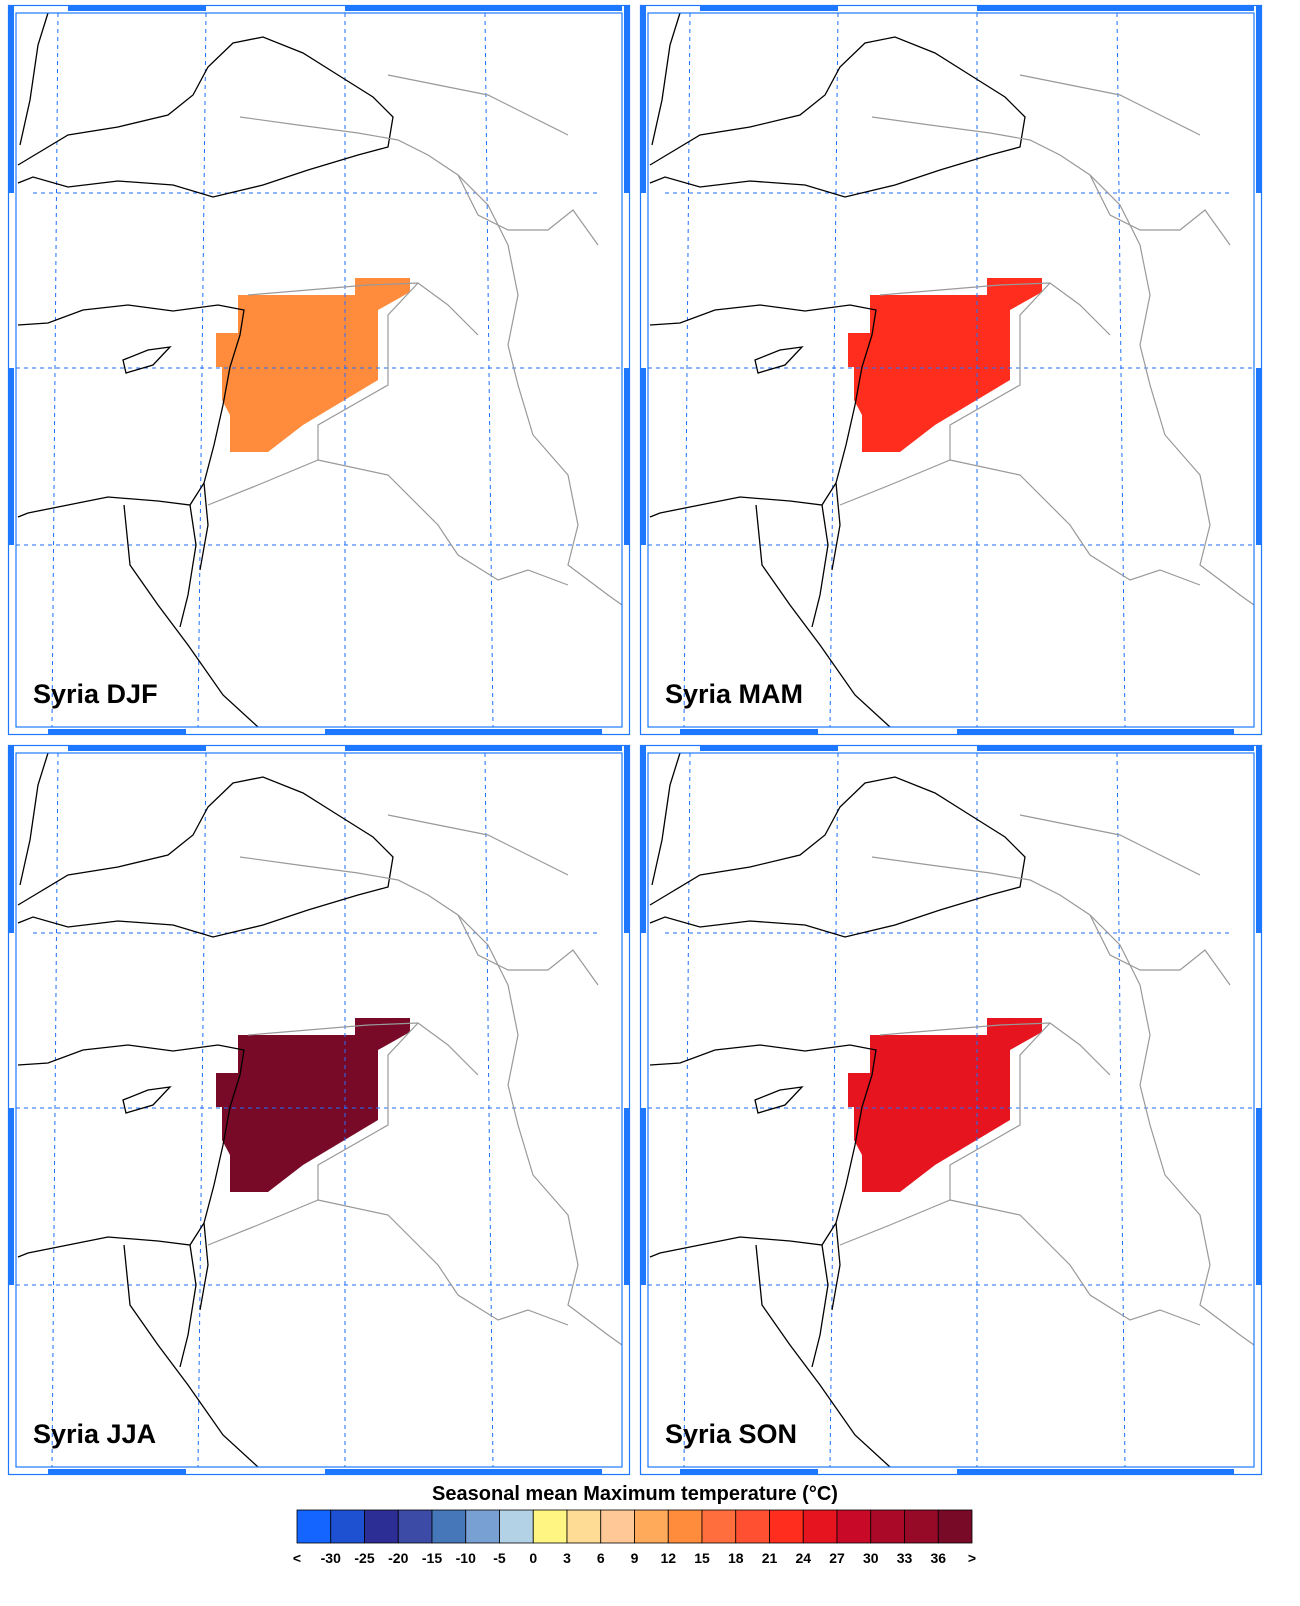 The width and height of the screenshot is (1300, 1606). Describe the element at coordinates (567, 1558) in the screenshot. I see `colorbar-label: 3` at that location.